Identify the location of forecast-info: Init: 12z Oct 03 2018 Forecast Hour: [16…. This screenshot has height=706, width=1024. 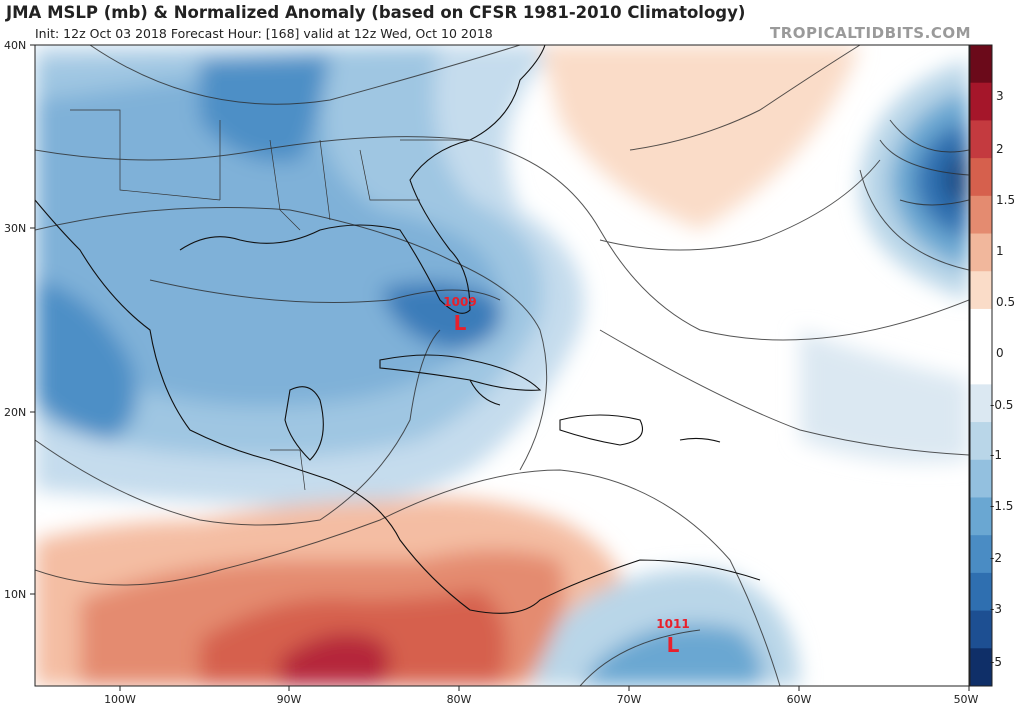
(264, 33).